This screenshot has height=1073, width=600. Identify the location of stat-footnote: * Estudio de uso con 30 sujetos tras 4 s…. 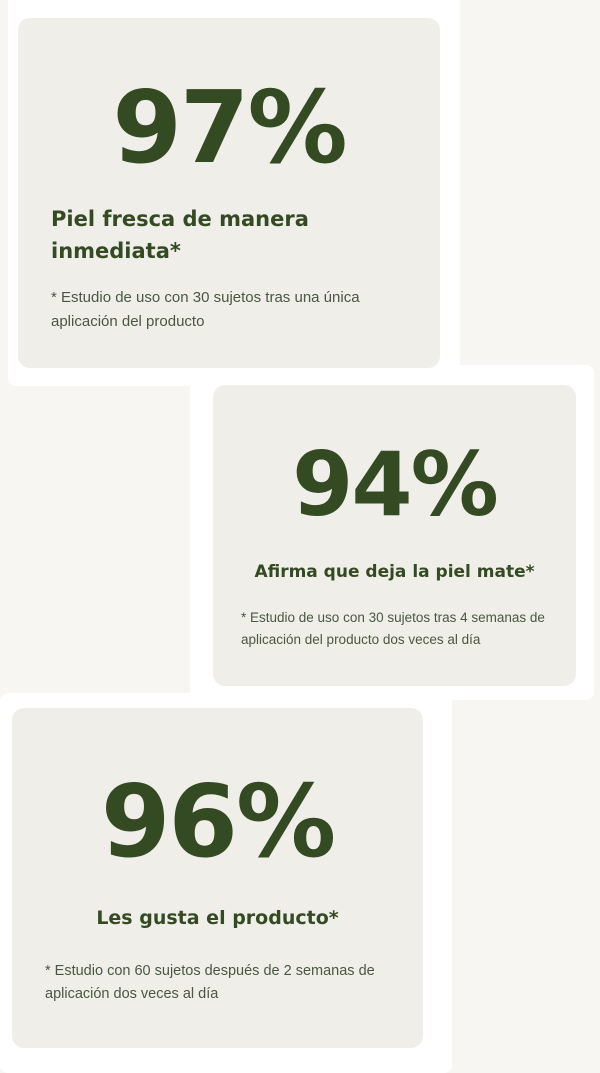
(393, 628).